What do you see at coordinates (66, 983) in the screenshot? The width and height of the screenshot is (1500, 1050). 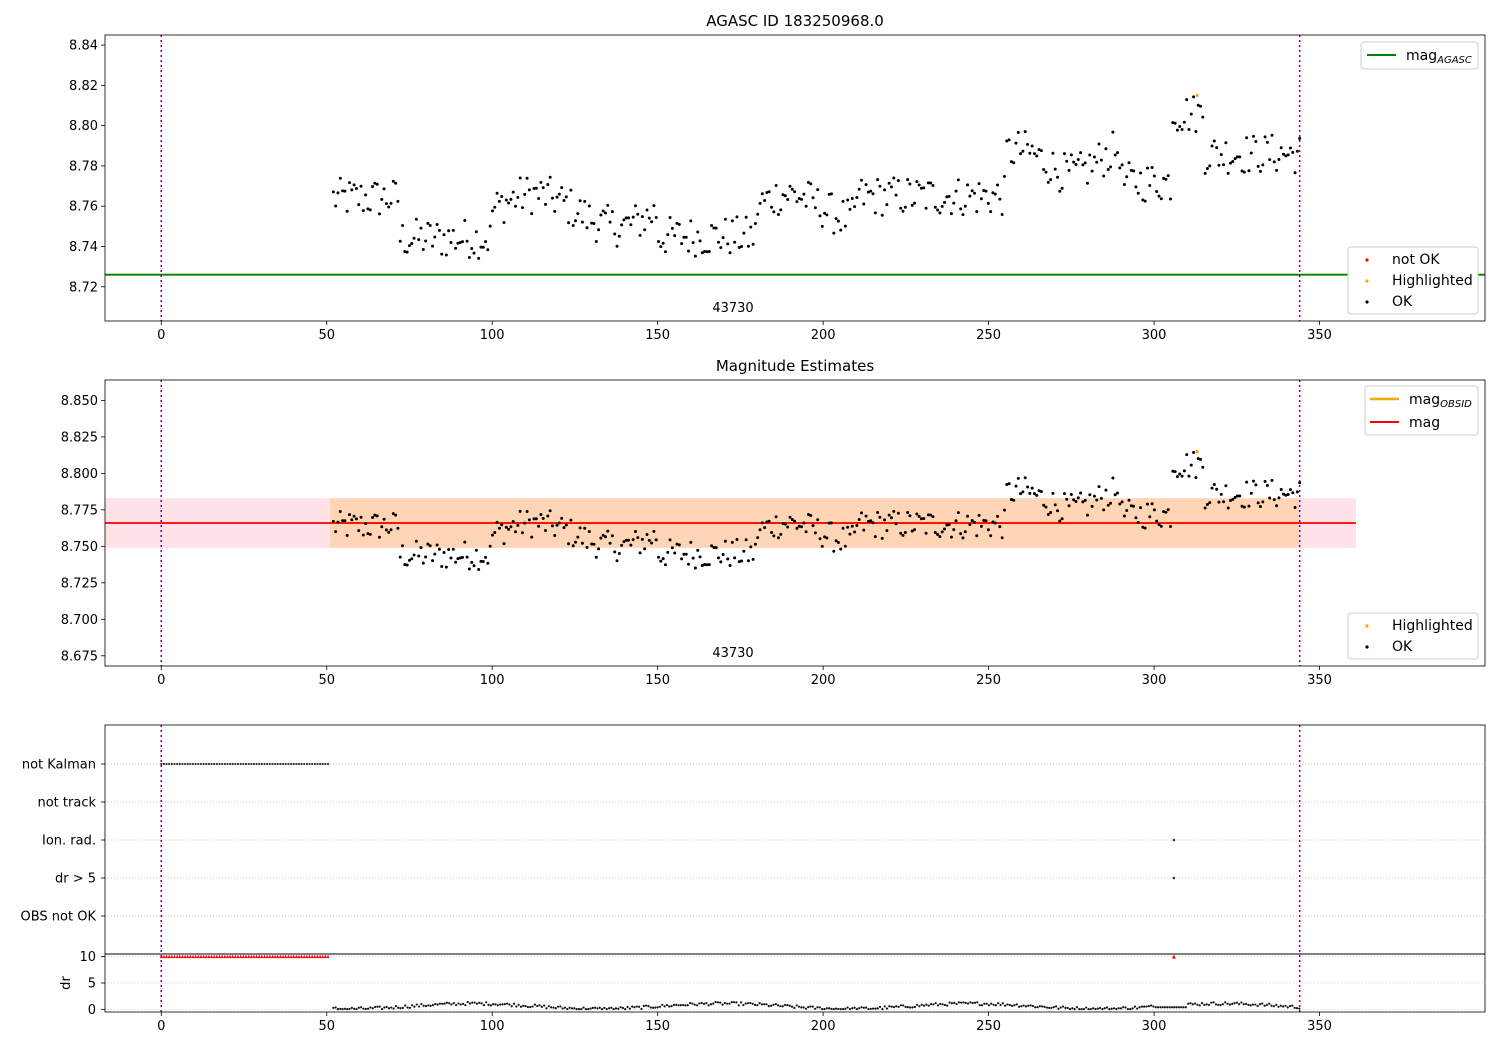 I see `dr-axis-label: dr` at bounding box center [66, 983].